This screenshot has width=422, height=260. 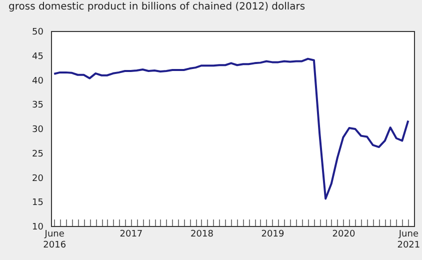 I want to click on y-tick-label: 30, so click(x=38, y=130).